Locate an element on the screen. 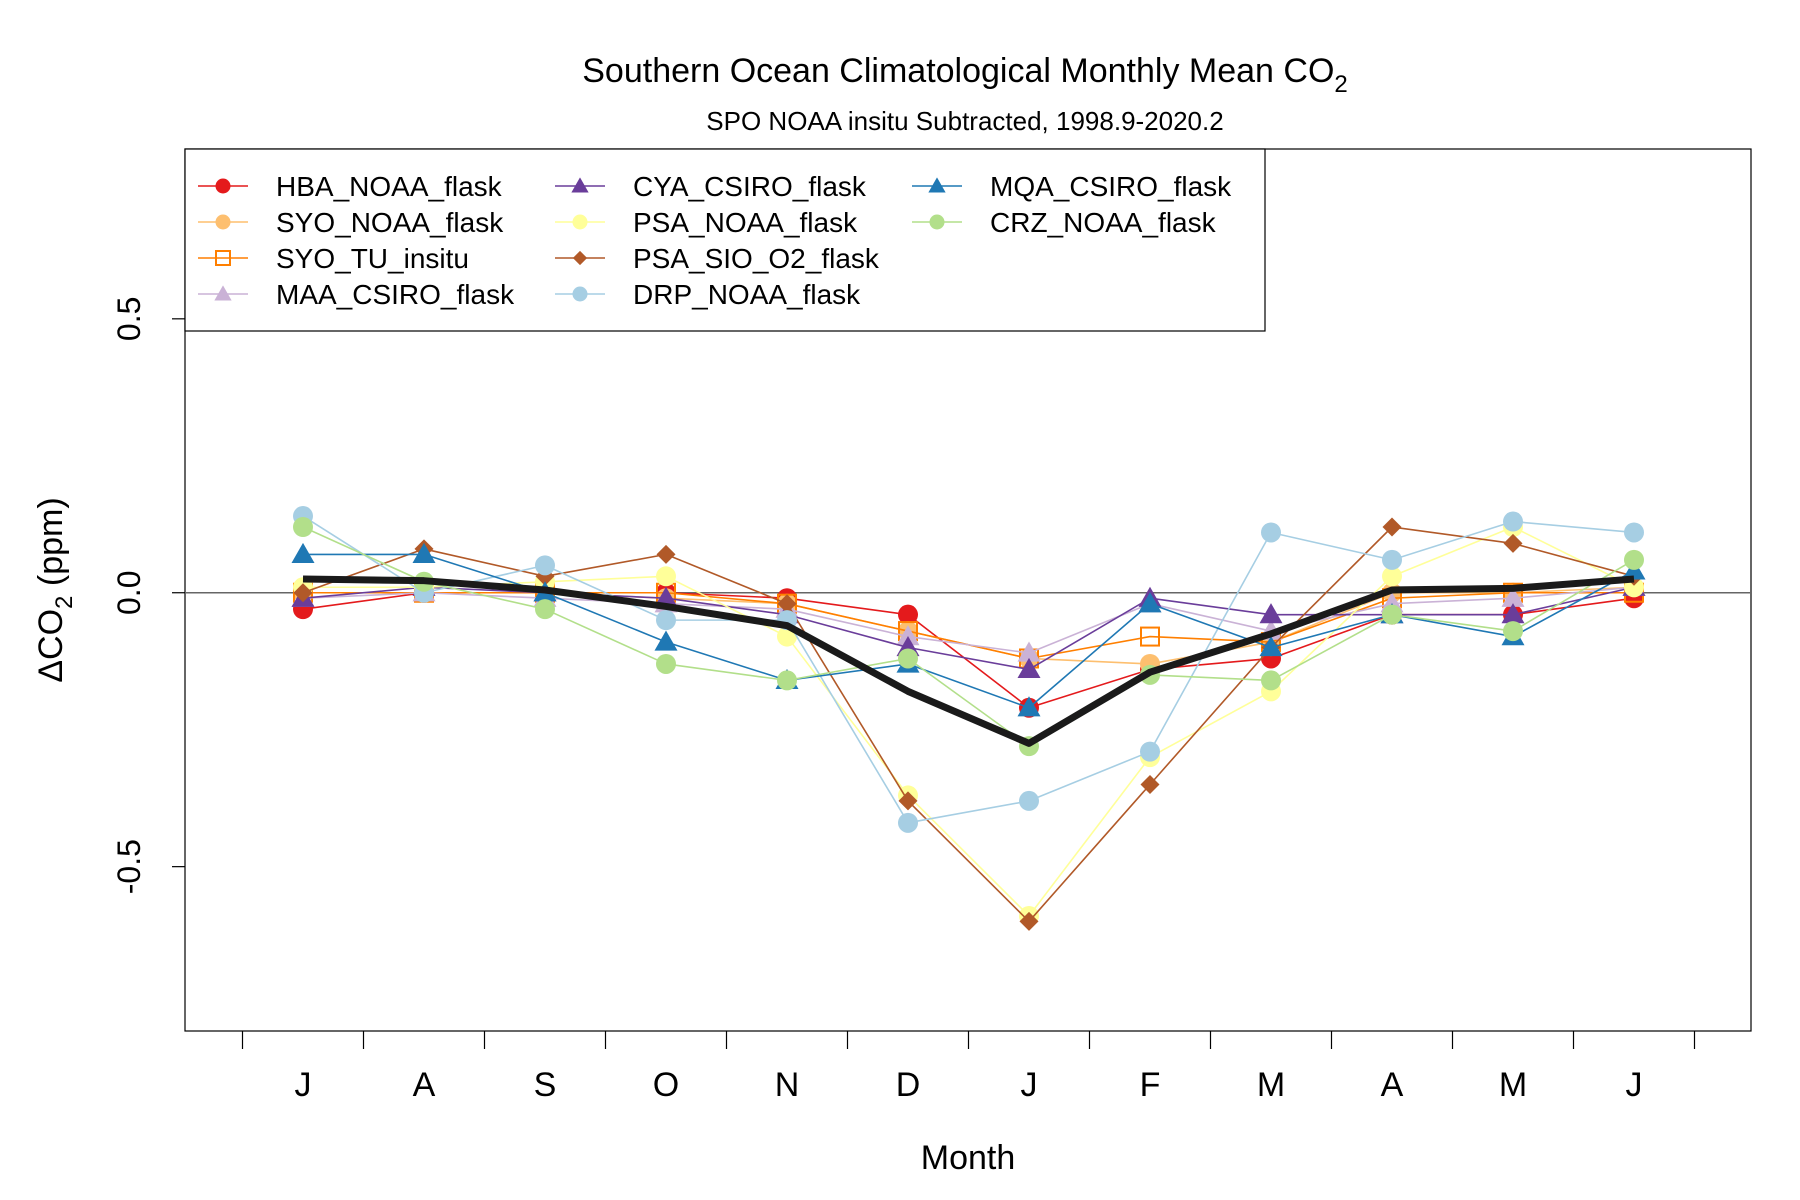 The image size is (1800, 1200). x-tick-label: O is located at coordinates (666, 1085).